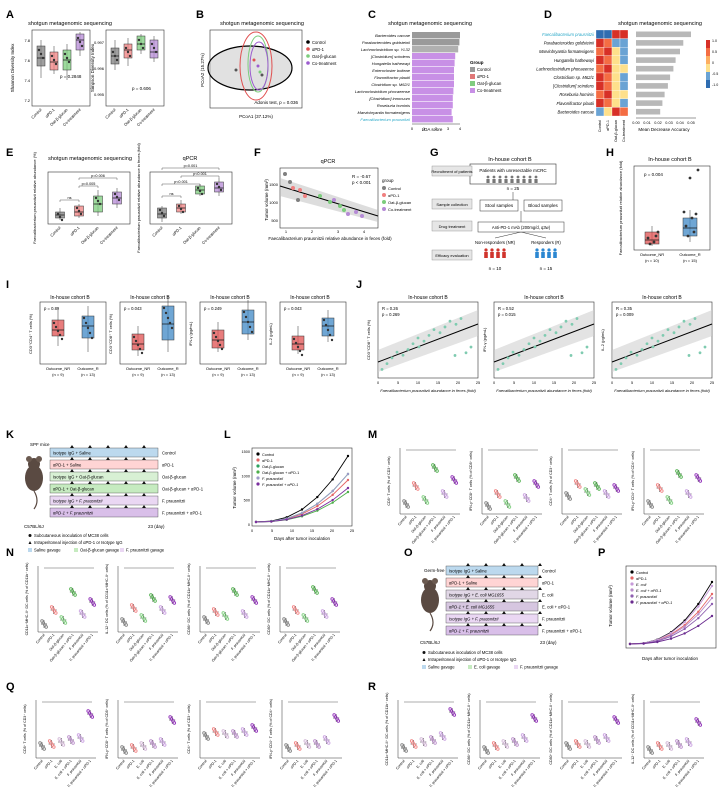 This screenshot has width=726, height=807. Describe the element at coordinates (612, 383) in the screenshot. I see `tick-label: 0` at that location.